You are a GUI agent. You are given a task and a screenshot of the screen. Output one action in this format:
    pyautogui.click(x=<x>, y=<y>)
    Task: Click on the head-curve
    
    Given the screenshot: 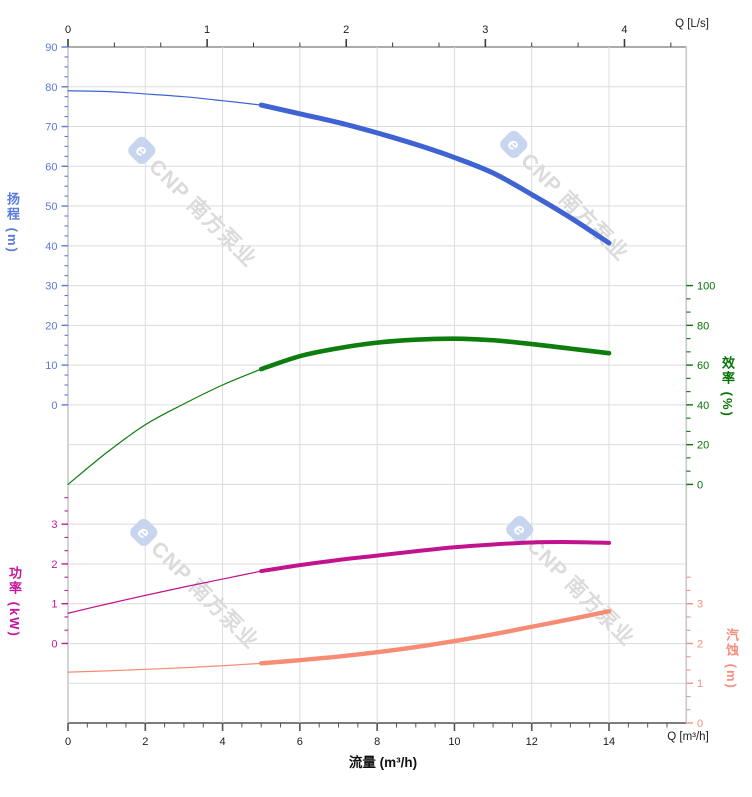 What is the action you would take?
    pyautogui.click(x=339, y=168)
    